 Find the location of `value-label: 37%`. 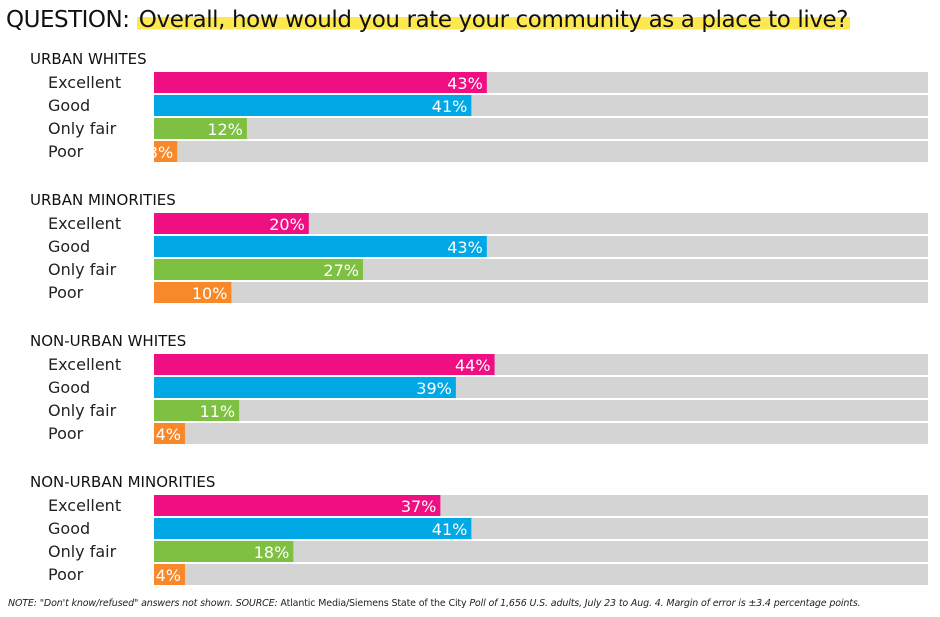

value-label: 37% is located at coordinates (419, 506).